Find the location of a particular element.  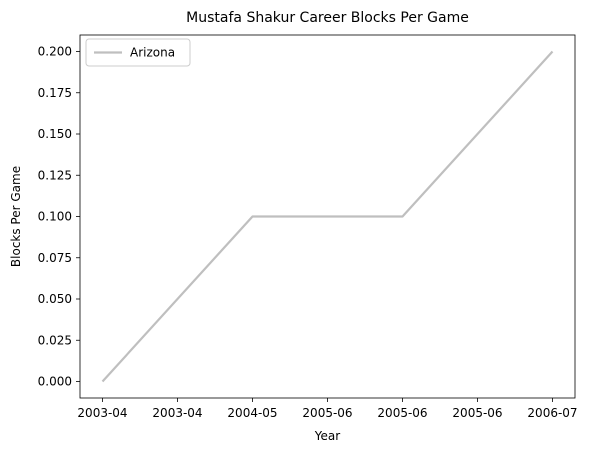

y-tick-label: 0.125 is located at coordinates (55, 175).